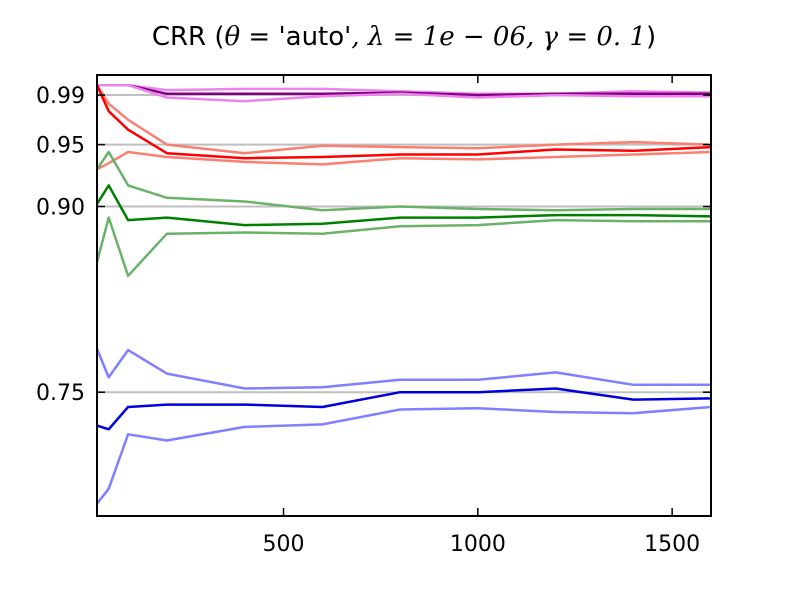 This screenshot has width=789, height=592. What do you see at coordinates (621, 37) in the screenshot?
I see `title-gamma-value: 0. 1` at bounding box center [621, 37].